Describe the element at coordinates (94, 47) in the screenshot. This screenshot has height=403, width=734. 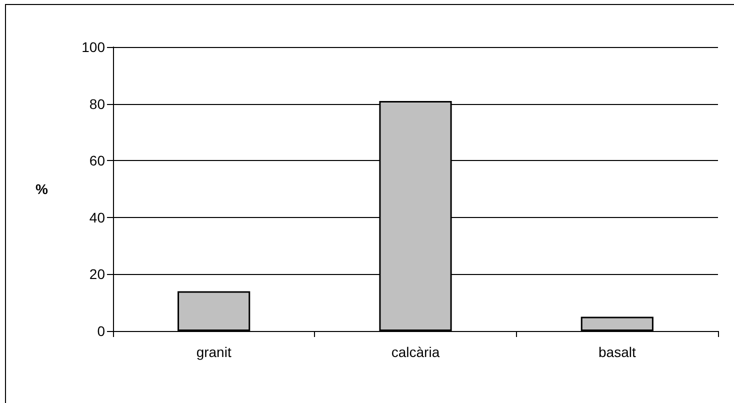
I see `y-tick-label: 100` at that location.